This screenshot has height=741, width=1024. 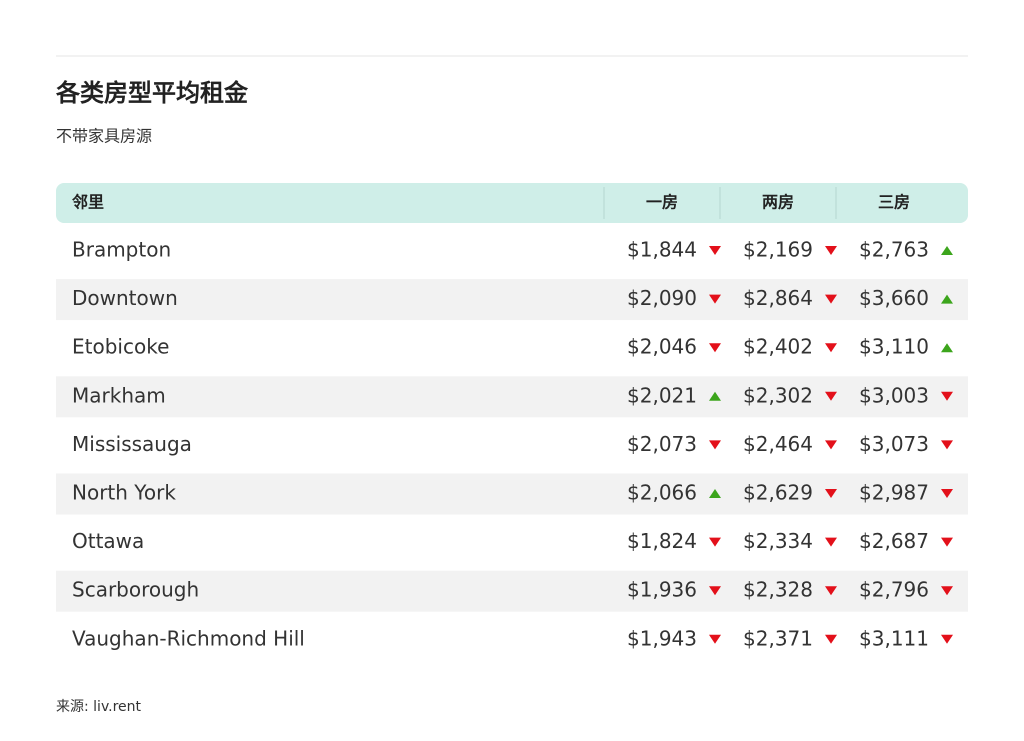 What do you see at coordinates (778, 250) in the screenshot?
I see `rent-value: $2,169` at bounding box center [778, 250].